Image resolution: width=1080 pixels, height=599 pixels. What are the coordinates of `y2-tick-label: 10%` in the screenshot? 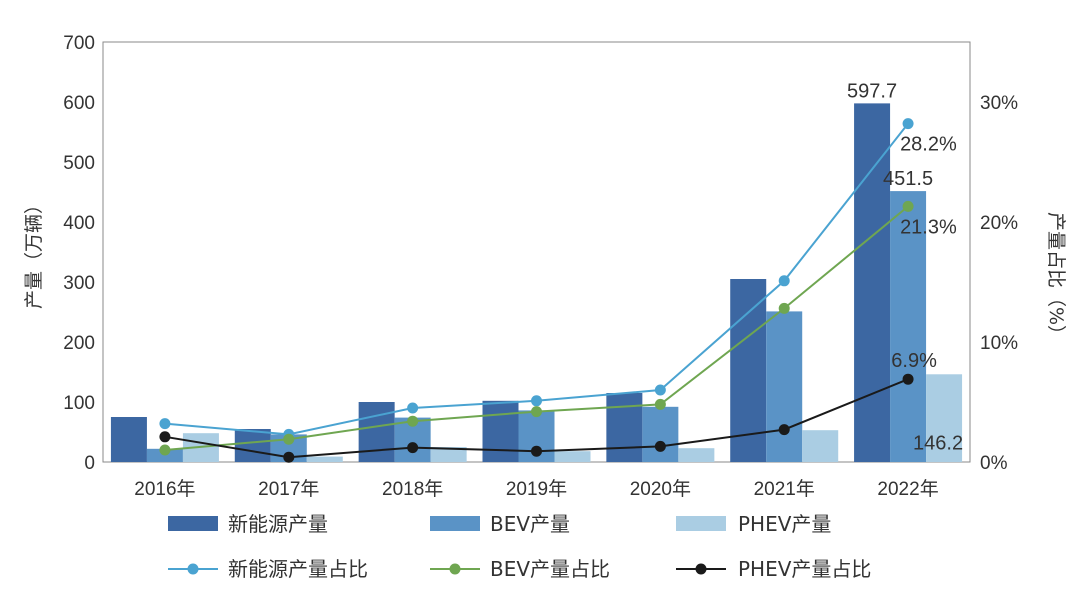 It's located at (999, 343).